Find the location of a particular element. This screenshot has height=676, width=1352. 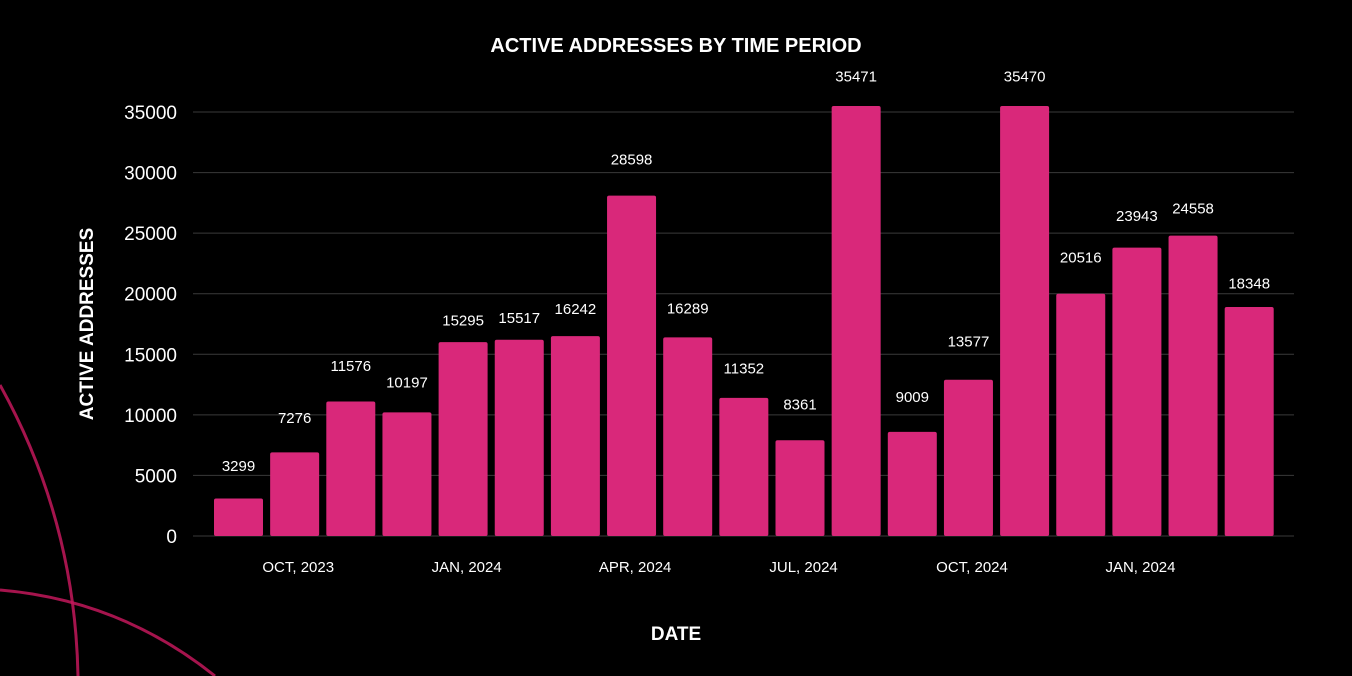

data-label: 20516 is located at coordinates (1081, 257).